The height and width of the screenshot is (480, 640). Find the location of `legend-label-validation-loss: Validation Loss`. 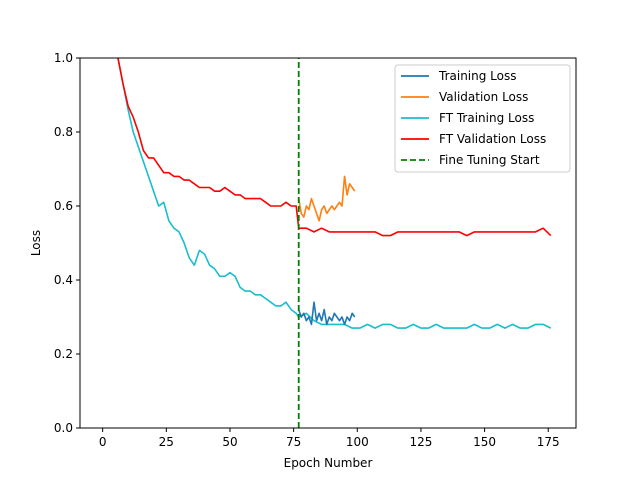

legend-label-validation-loss: Validation Loss is located at coordinates (483, 97).